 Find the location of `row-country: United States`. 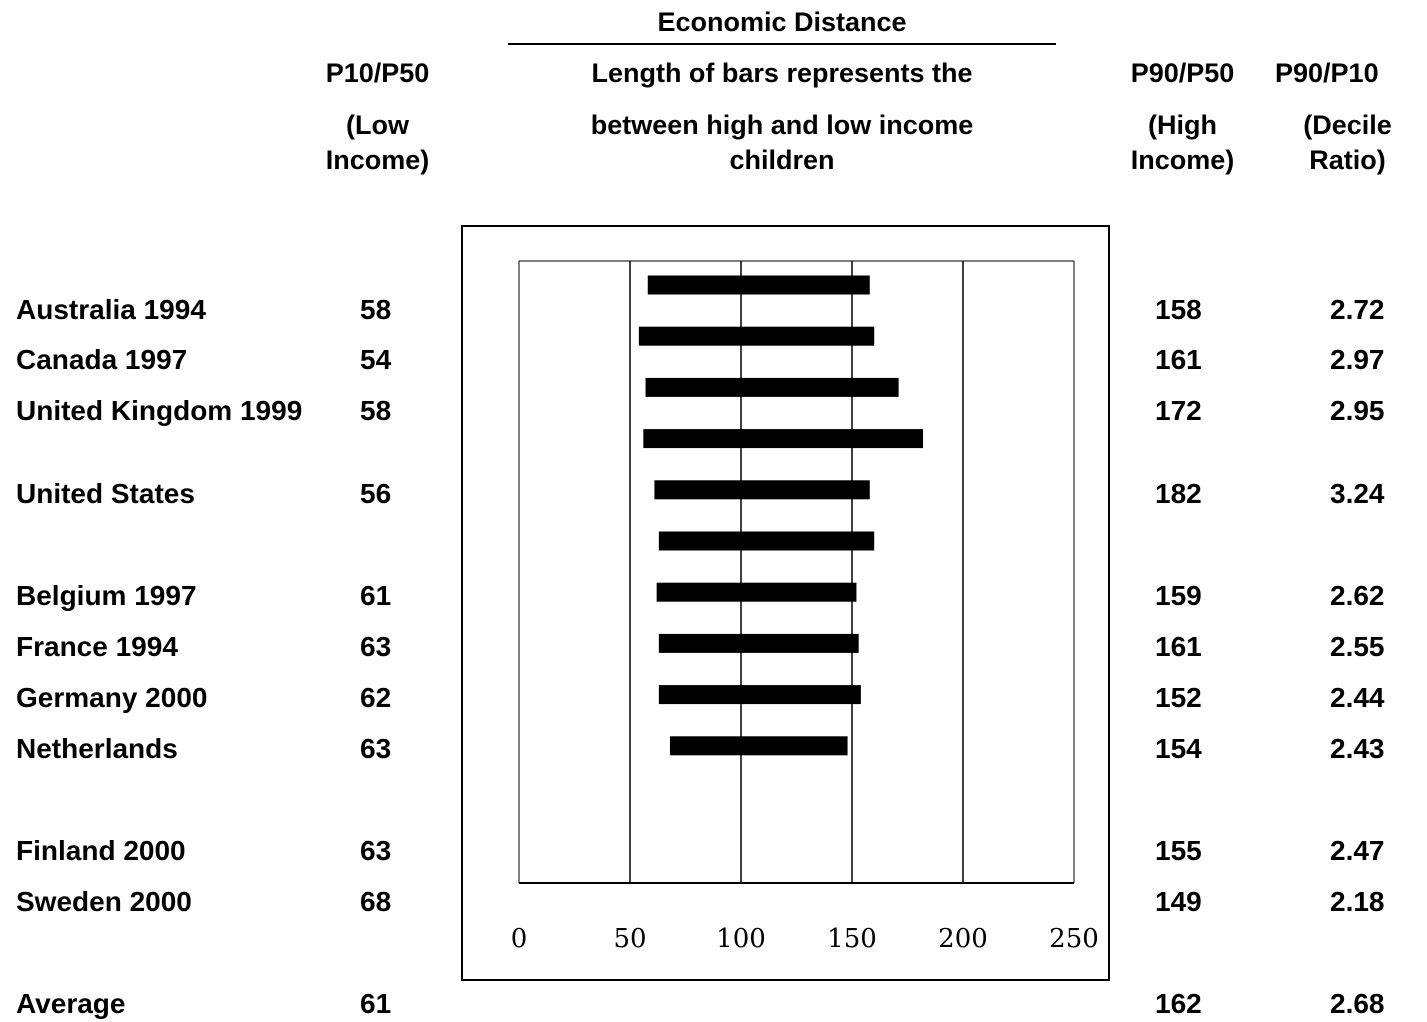

row-country: United States is located at coordinates (105, 493).